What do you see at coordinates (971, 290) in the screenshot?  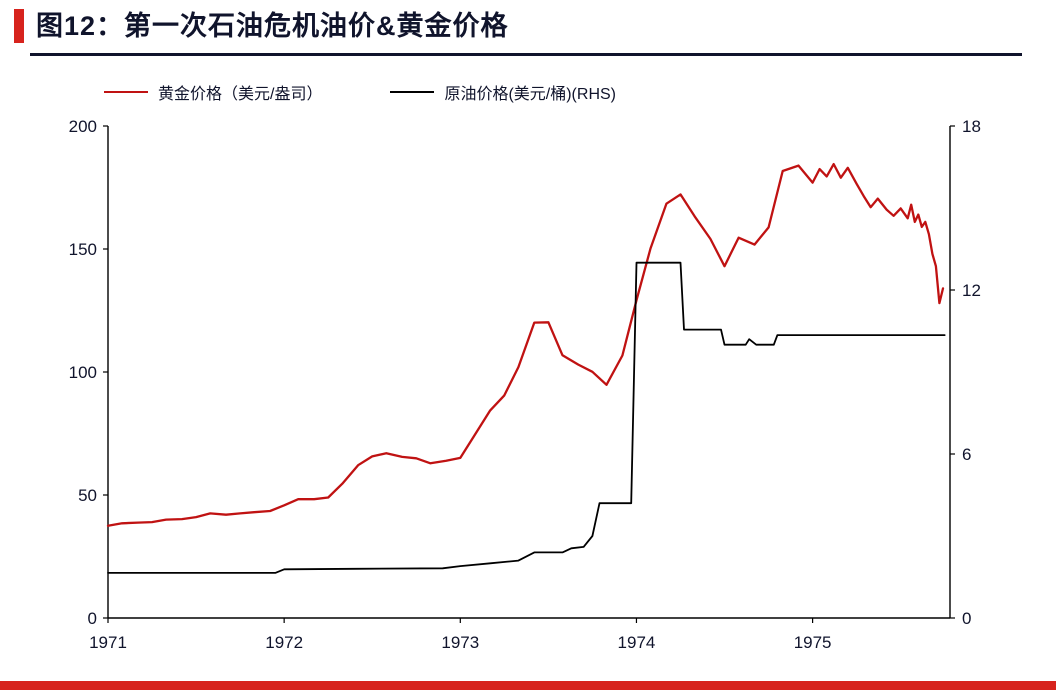 I see `right-axis-tick-label: 12` at bounding box center [971, 290].